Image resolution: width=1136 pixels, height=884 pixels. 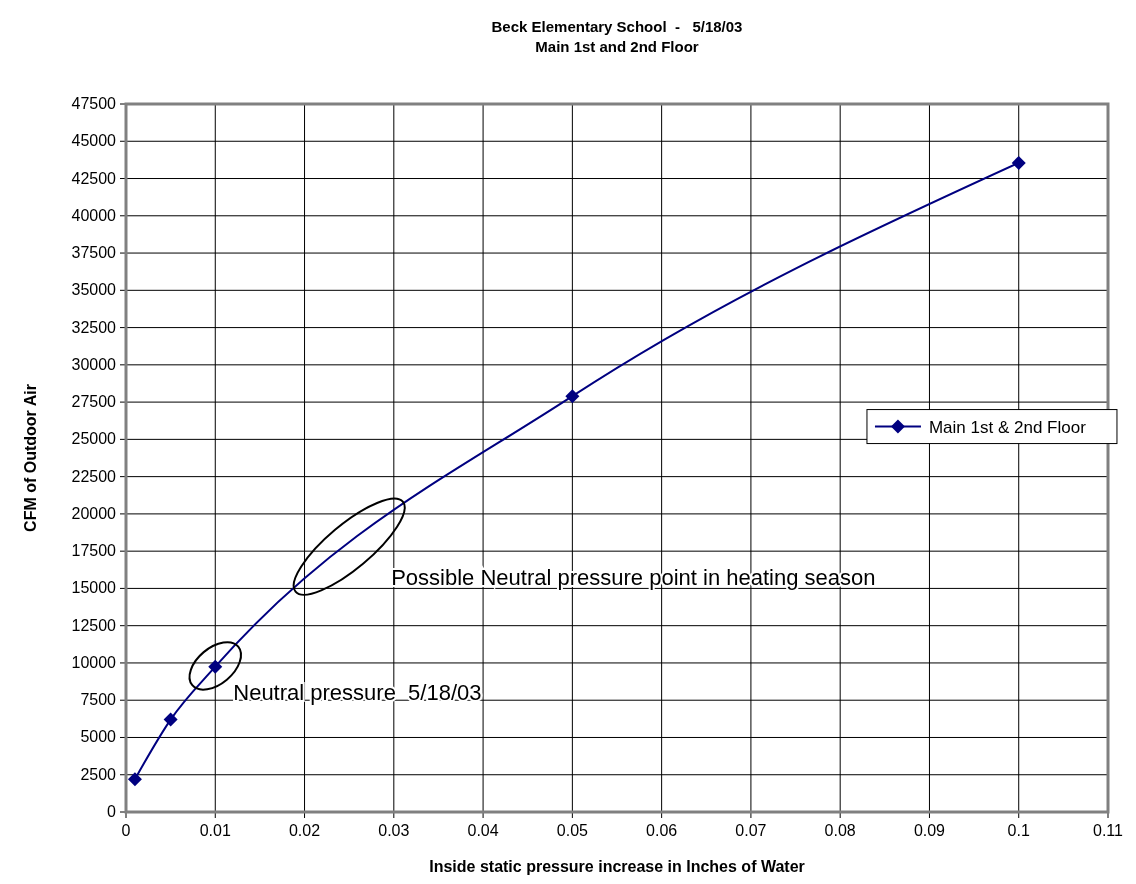 What do you see at coordinates (94, 551) in the screenshot?
I see `y-tick-label: 17500` at bounding box center [94, 551].